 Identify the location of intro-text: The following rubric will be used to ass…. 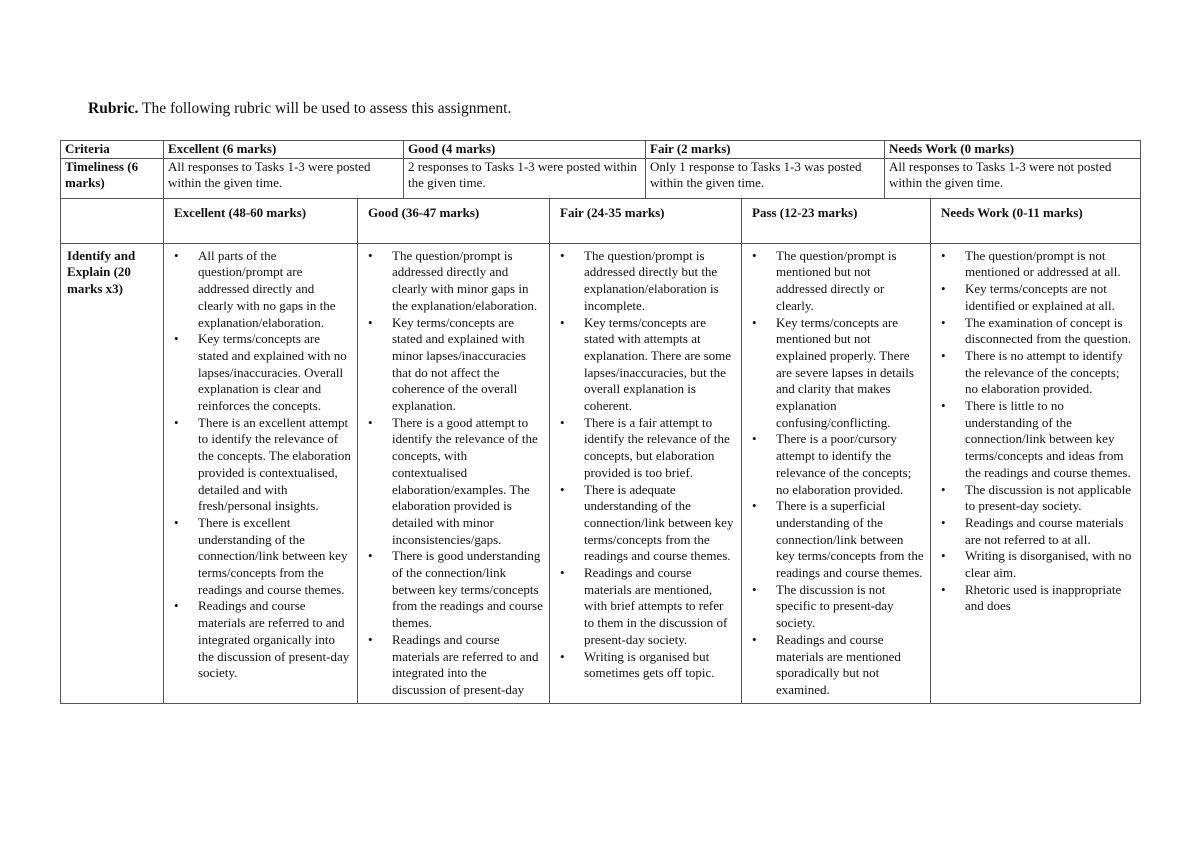
(325, 108).